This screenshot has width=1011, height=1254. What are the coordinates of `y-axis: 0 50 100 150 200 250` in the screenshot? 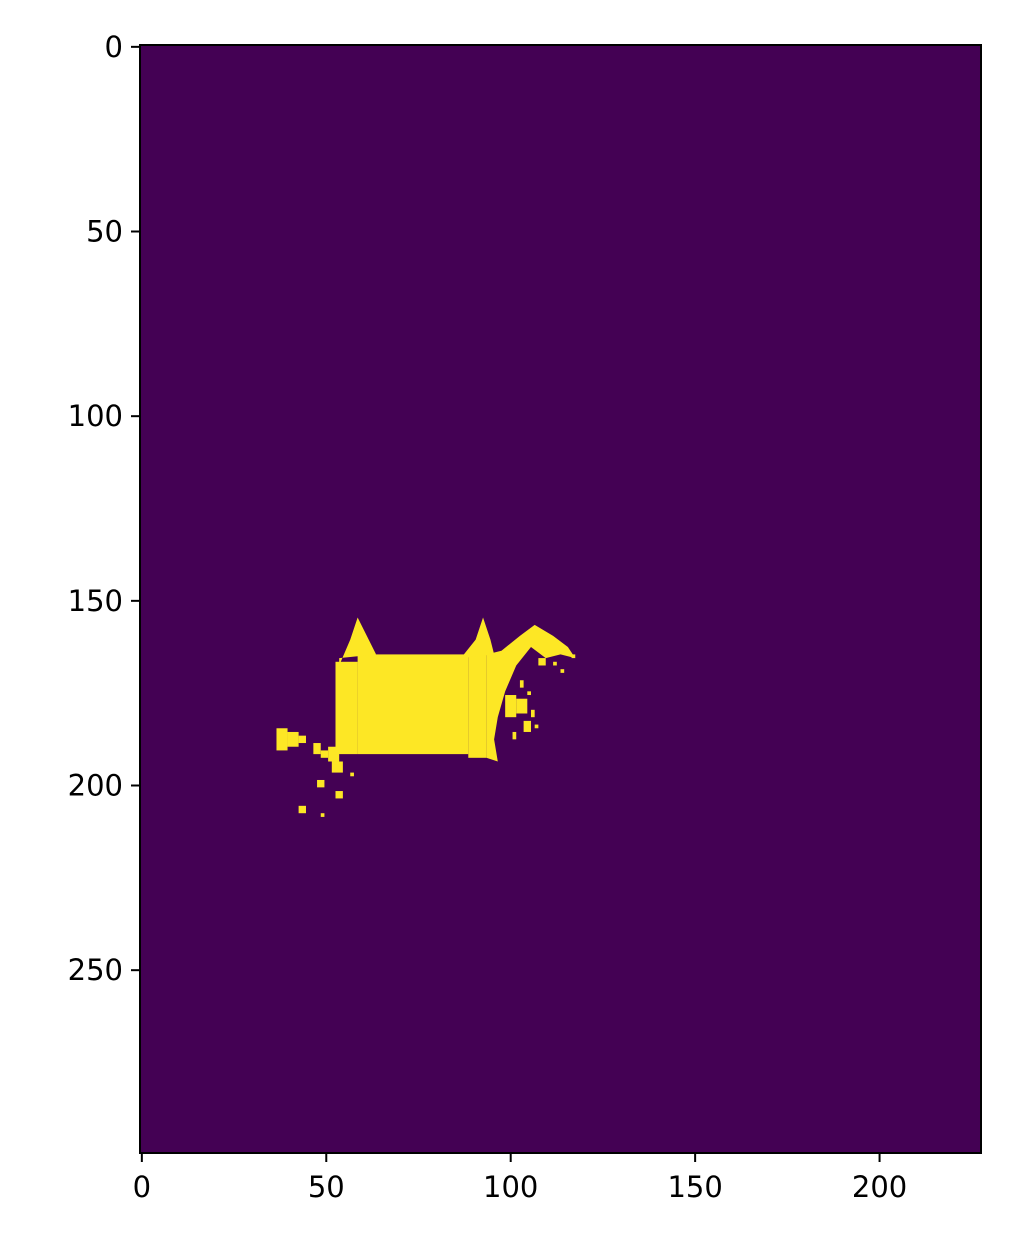 It's located at (104, 508).